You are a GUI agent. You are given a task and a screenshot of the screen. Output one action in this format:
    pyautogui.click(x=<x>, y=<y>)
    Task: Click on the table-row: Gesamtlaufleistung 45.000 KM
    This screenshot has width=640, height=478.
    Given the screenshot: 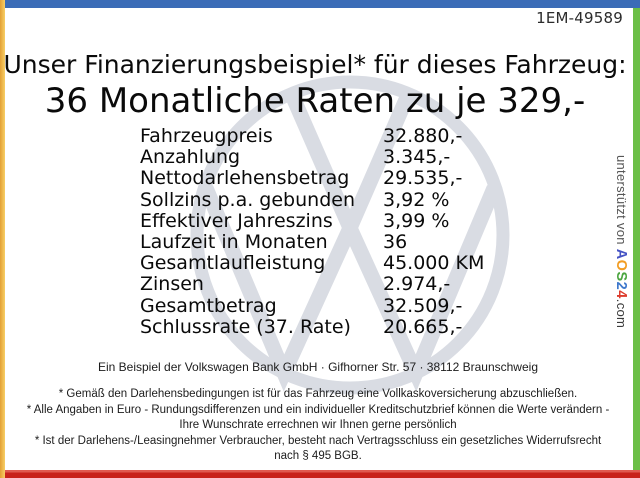 What is the action you would take?
    pyautogui.click(x=375, y=263)
    